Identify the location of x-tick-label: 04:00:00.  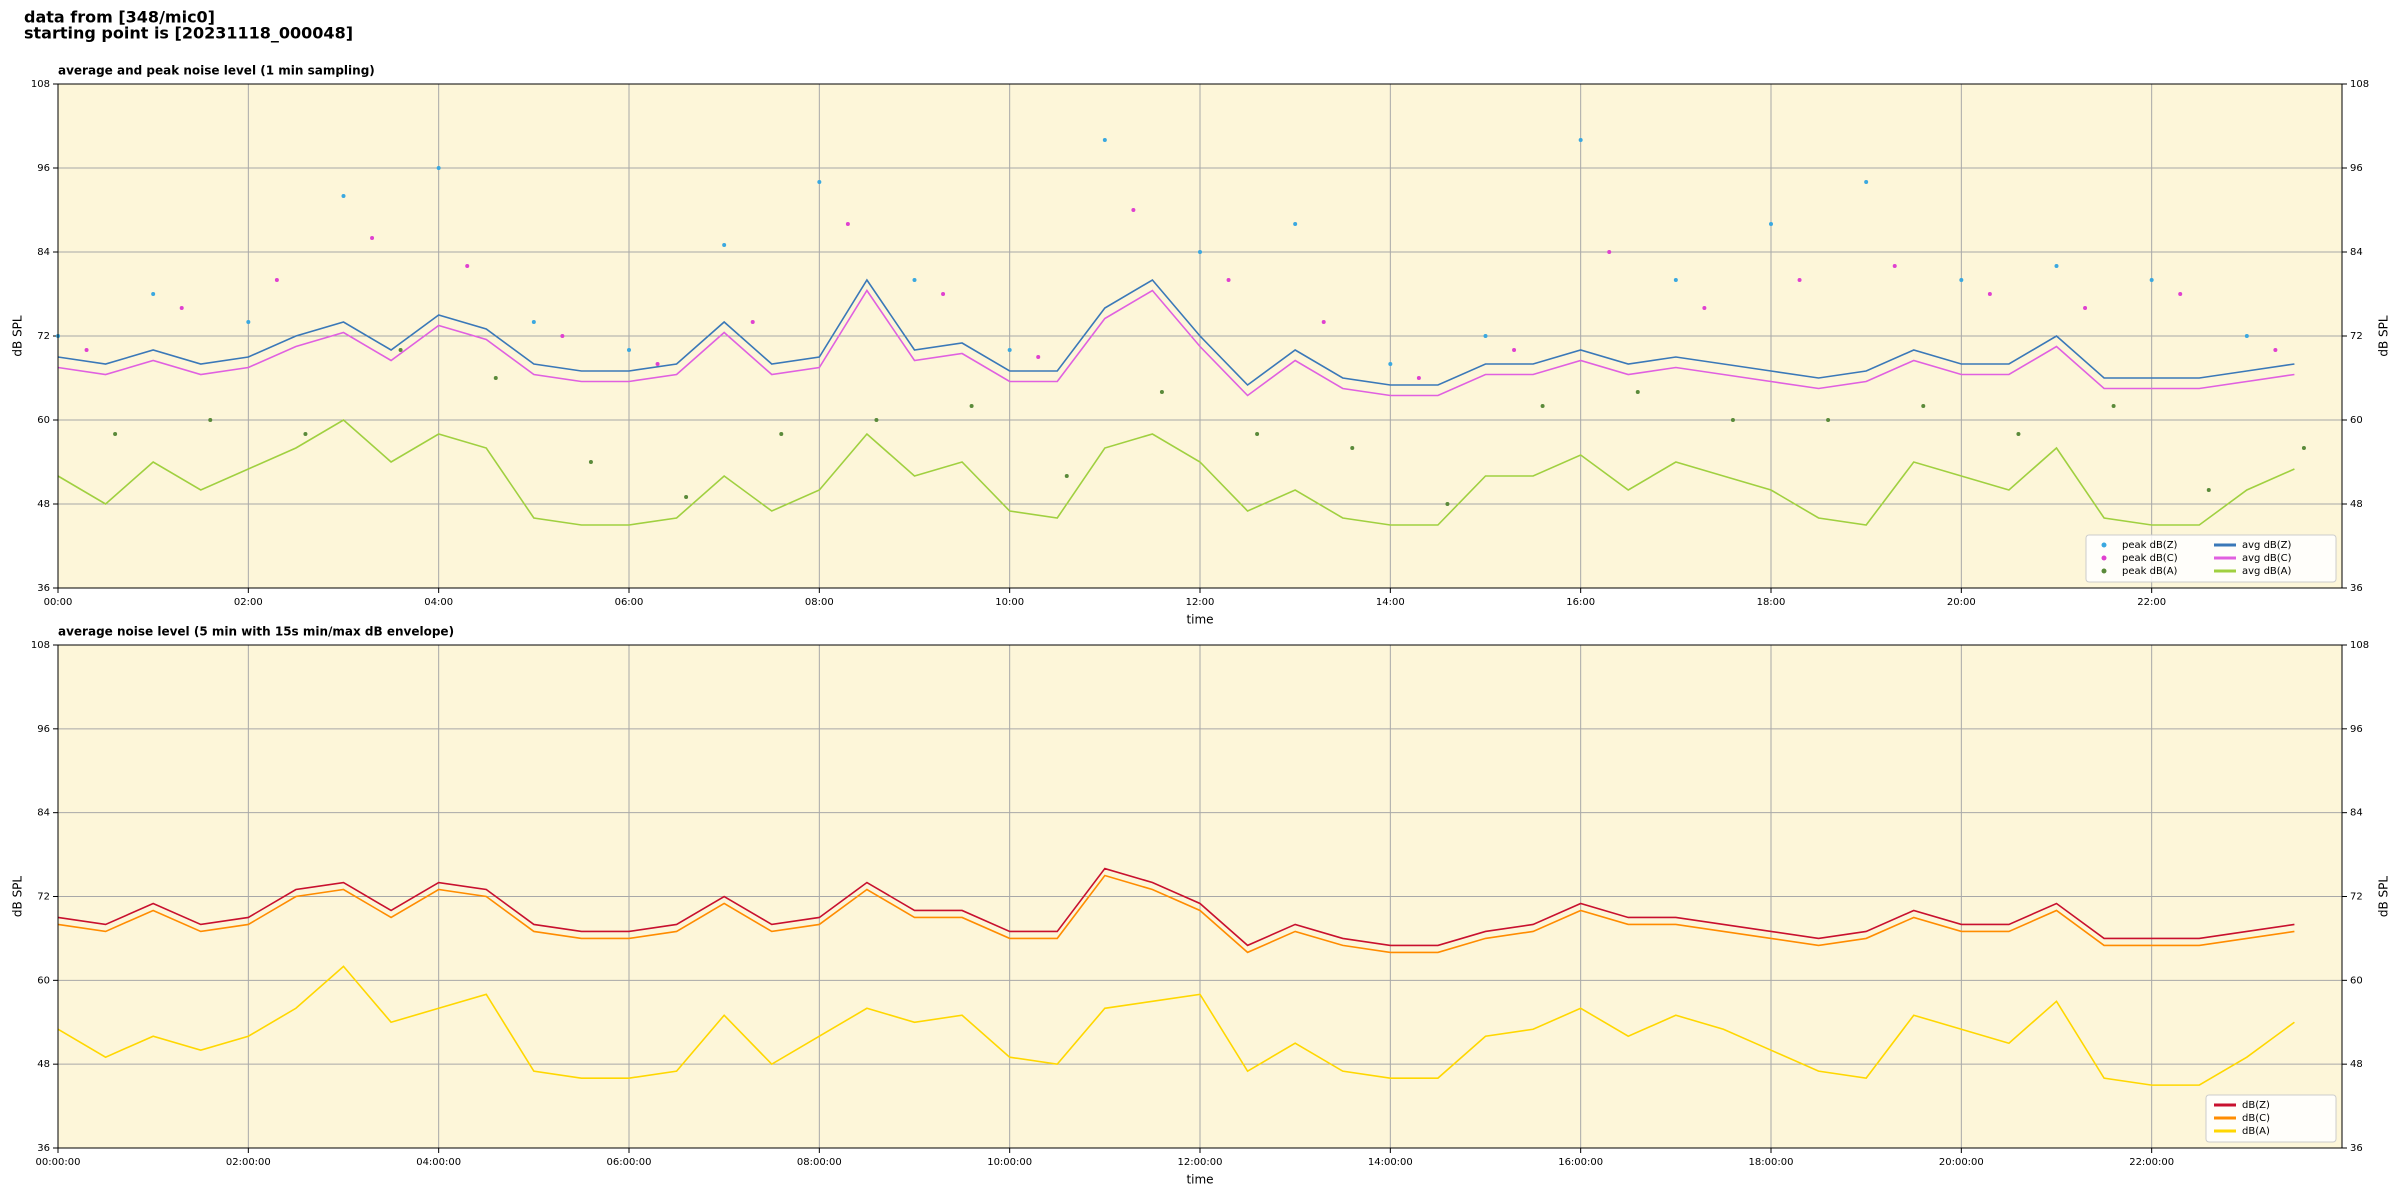
(438, 1162).